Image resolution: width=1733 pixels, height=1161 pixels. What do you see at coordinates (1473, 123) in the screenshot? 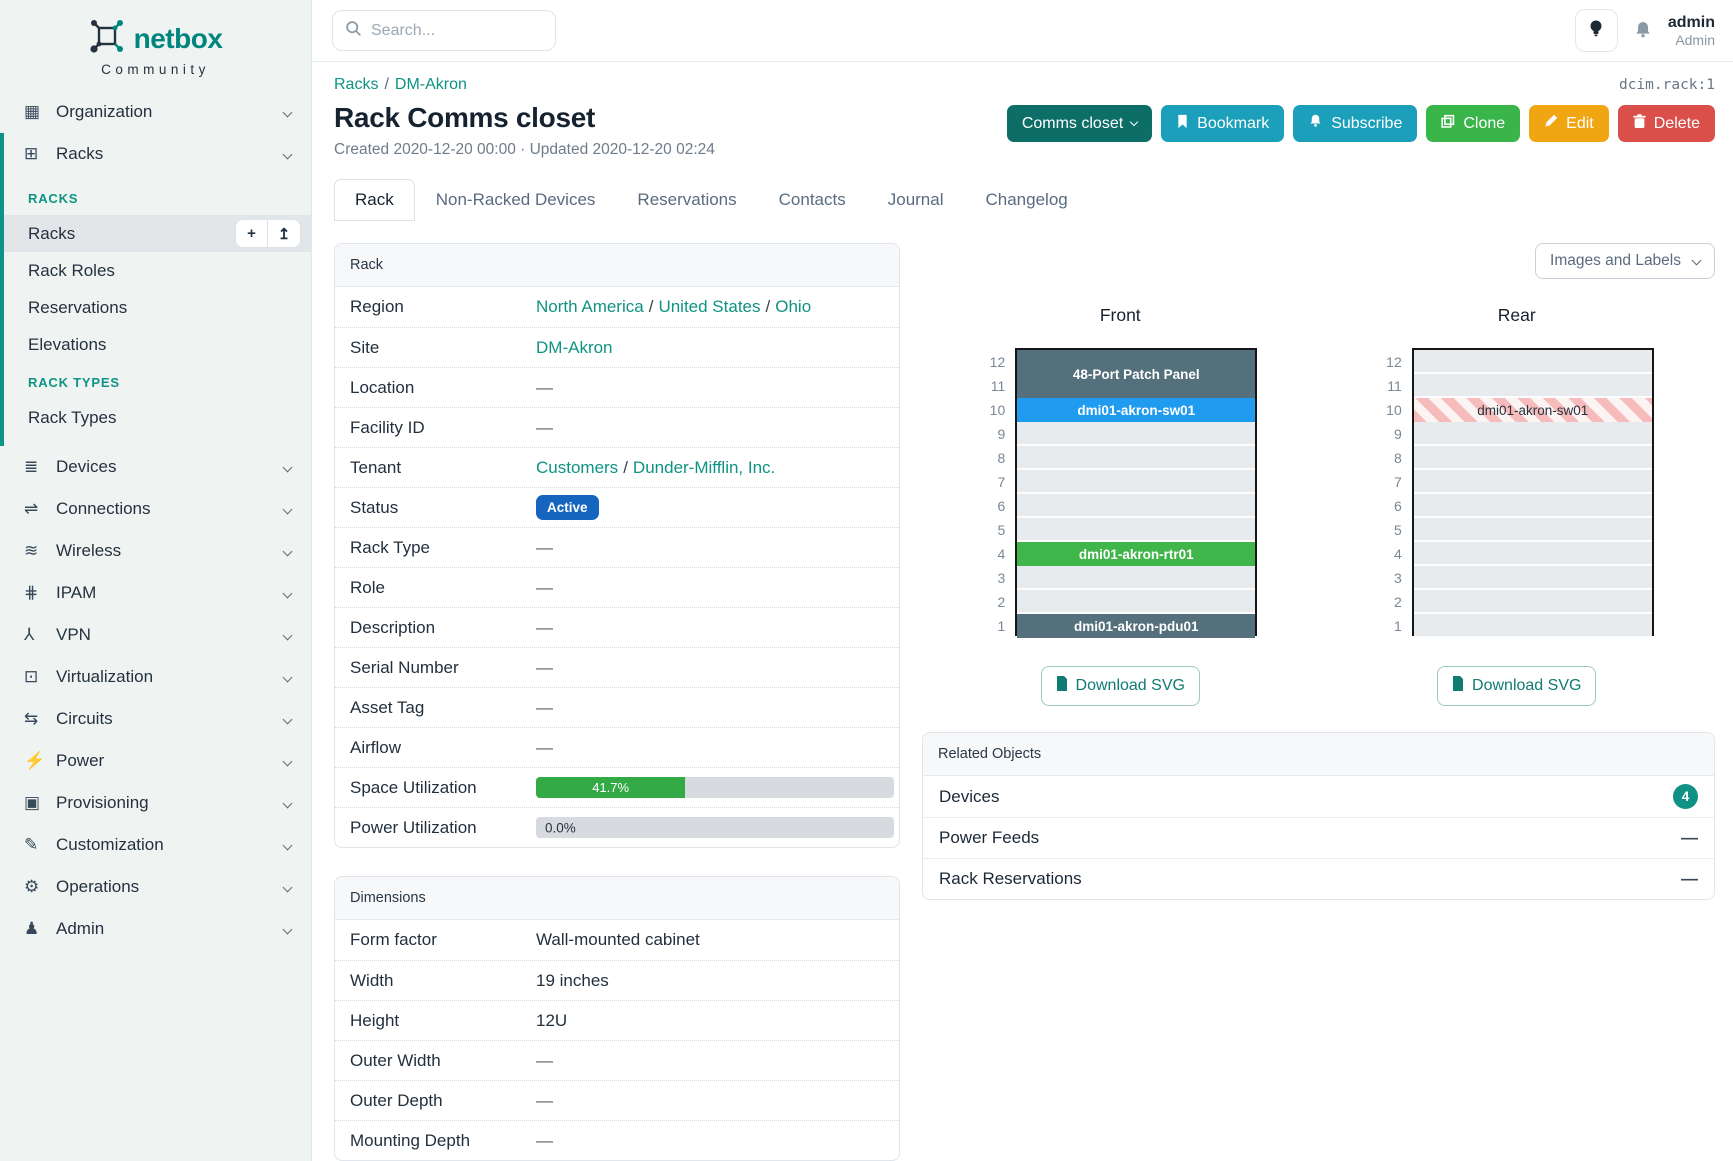
I see `clone-button: Clone` at bounding box center [1473, 123].